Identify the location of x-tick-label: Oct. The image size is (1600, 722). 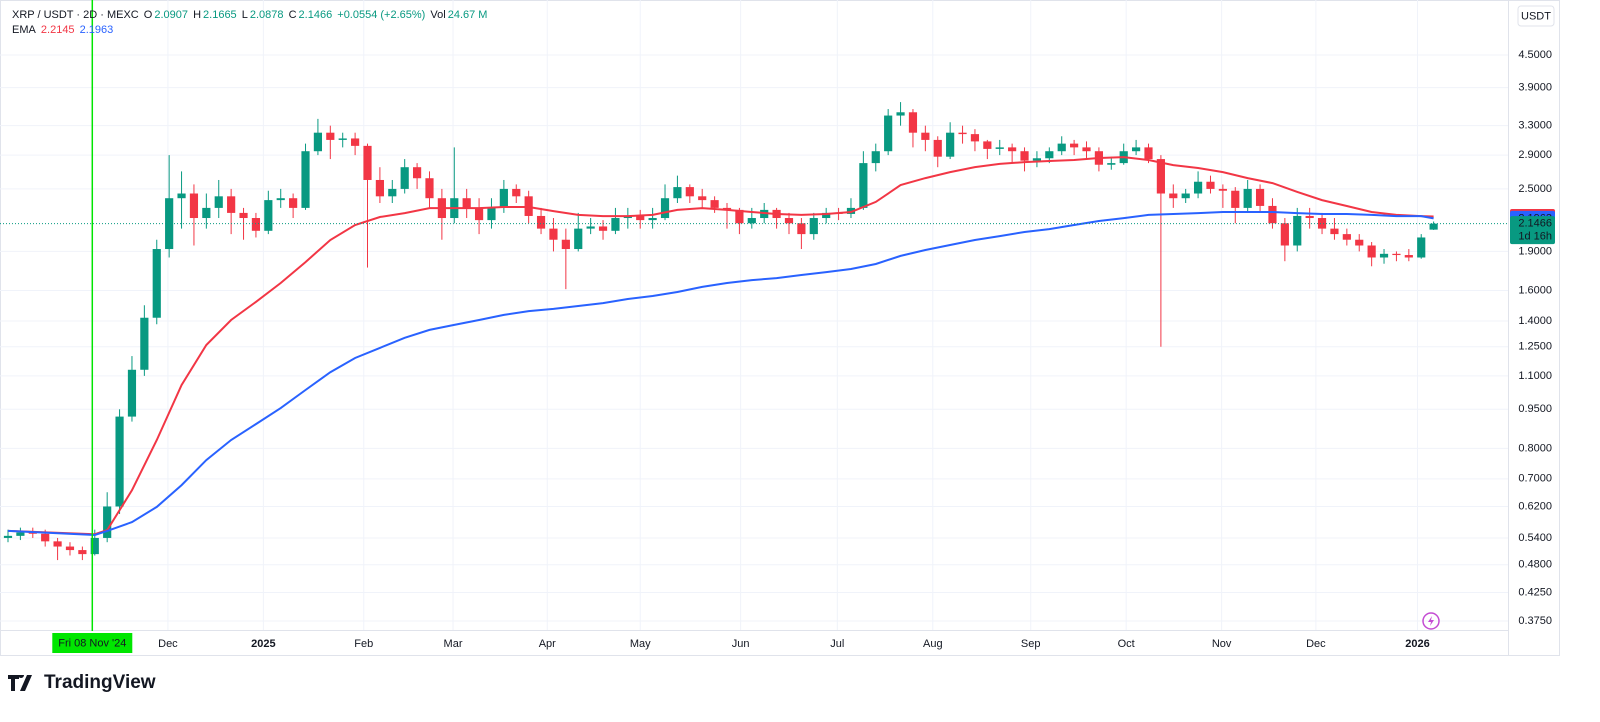
(1126, 644).